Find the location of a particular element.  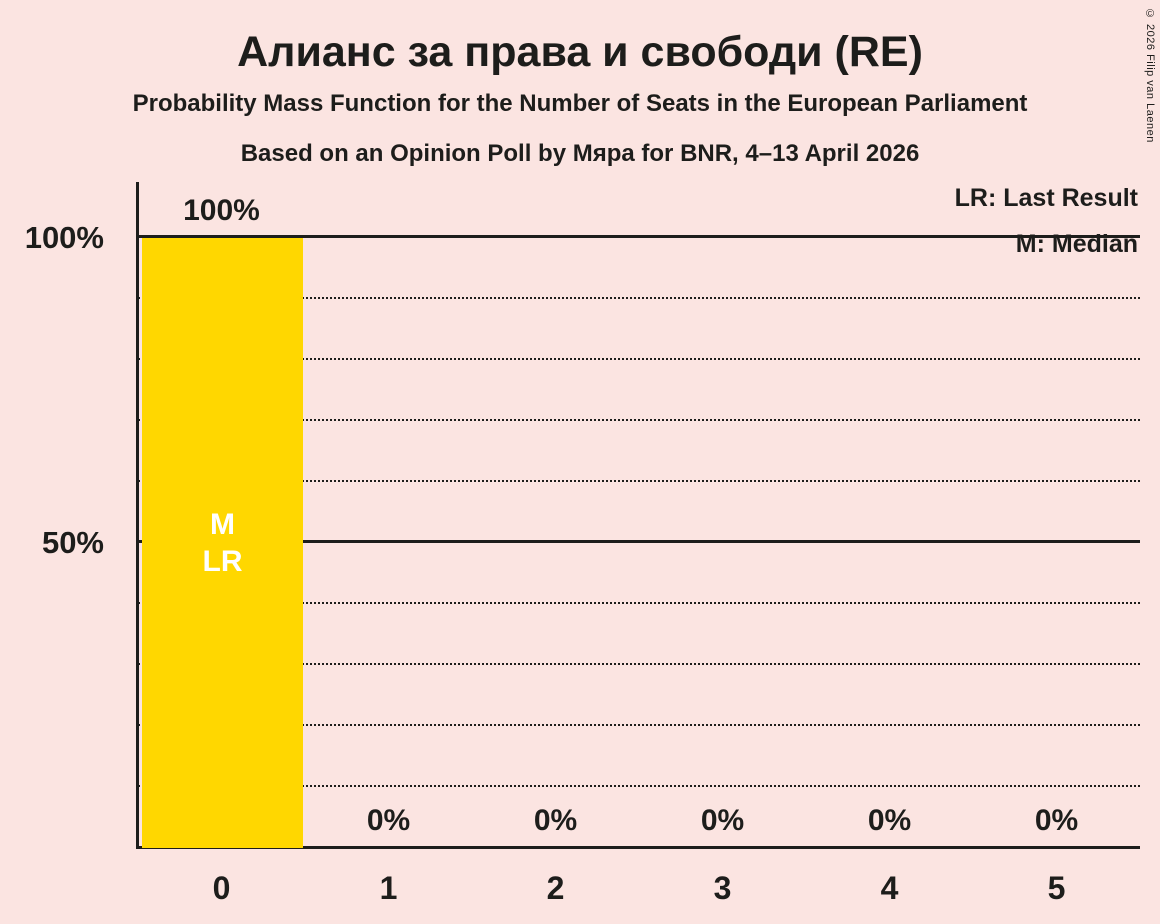

value-label-4: 0% is located at coordinates (889, 820).